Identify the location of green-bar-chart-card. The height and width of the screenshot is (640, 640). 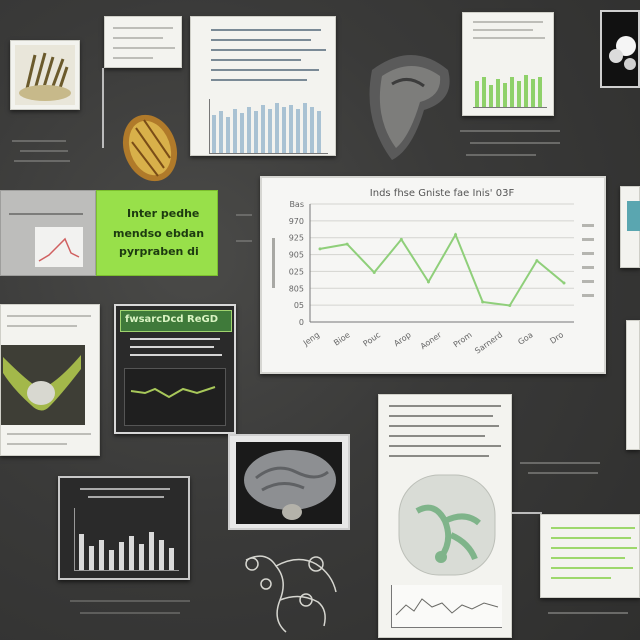
(508, 64).